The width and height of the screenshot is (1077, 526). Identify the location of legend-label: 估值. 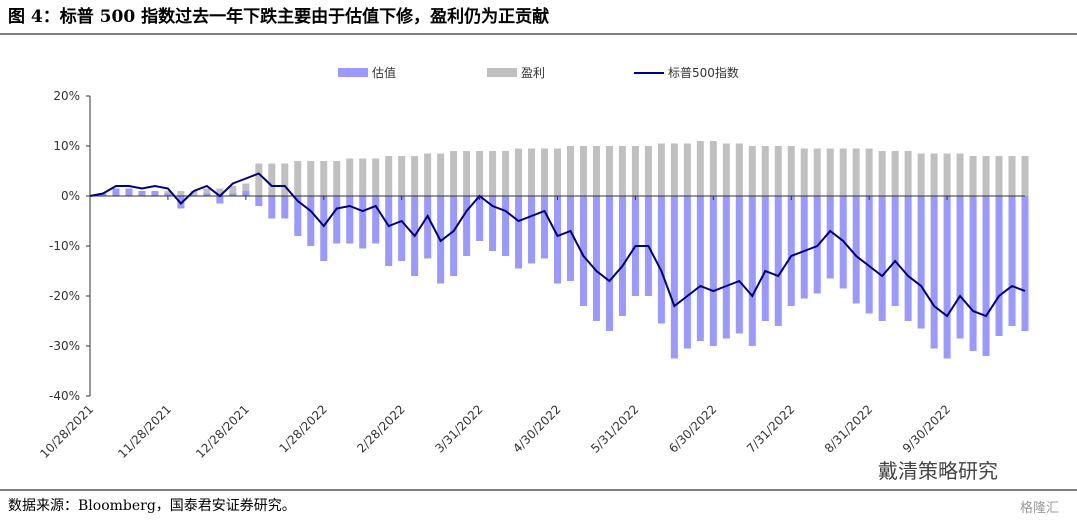
(384, 72).